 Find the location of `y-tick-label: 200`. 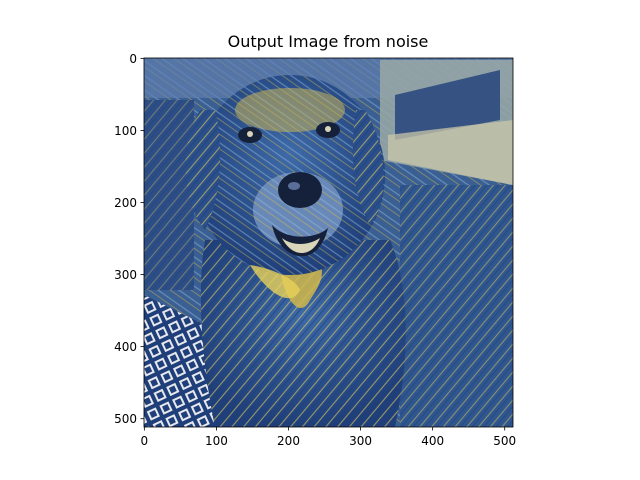

y-tick-label: 200 is located at coordinates (125, 203).